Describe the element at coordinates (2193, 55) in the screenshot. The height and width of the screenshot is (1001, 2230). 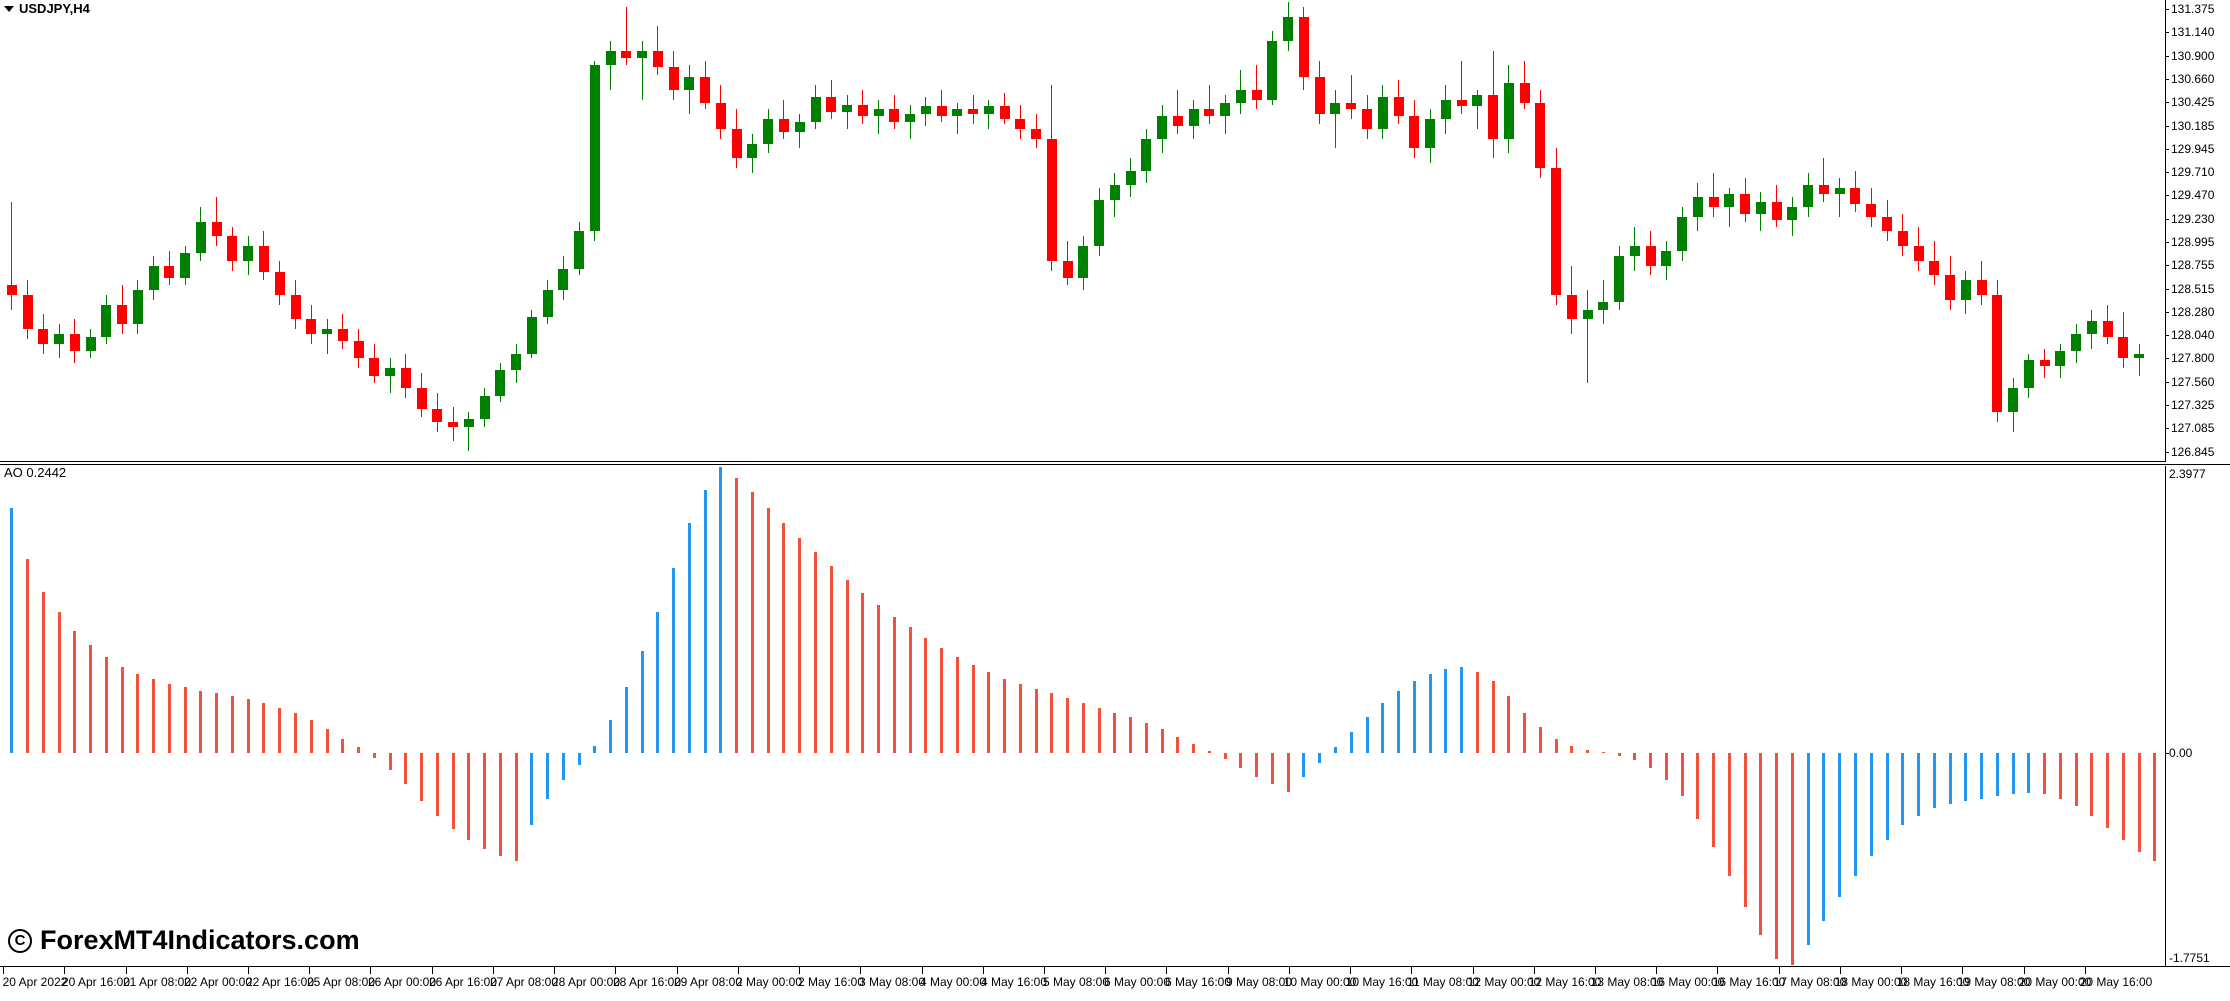
I see `price-axis-label: 130.900` at that location.